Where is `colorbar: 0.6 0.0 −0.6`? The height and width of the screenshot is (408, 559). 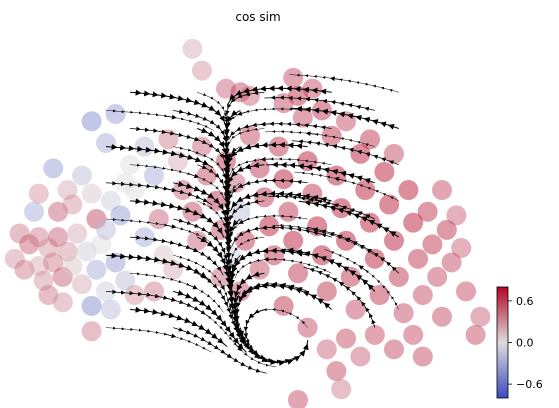 colorbar: 0.6 0.0 −0.6 is located at coordinates (519, 342).